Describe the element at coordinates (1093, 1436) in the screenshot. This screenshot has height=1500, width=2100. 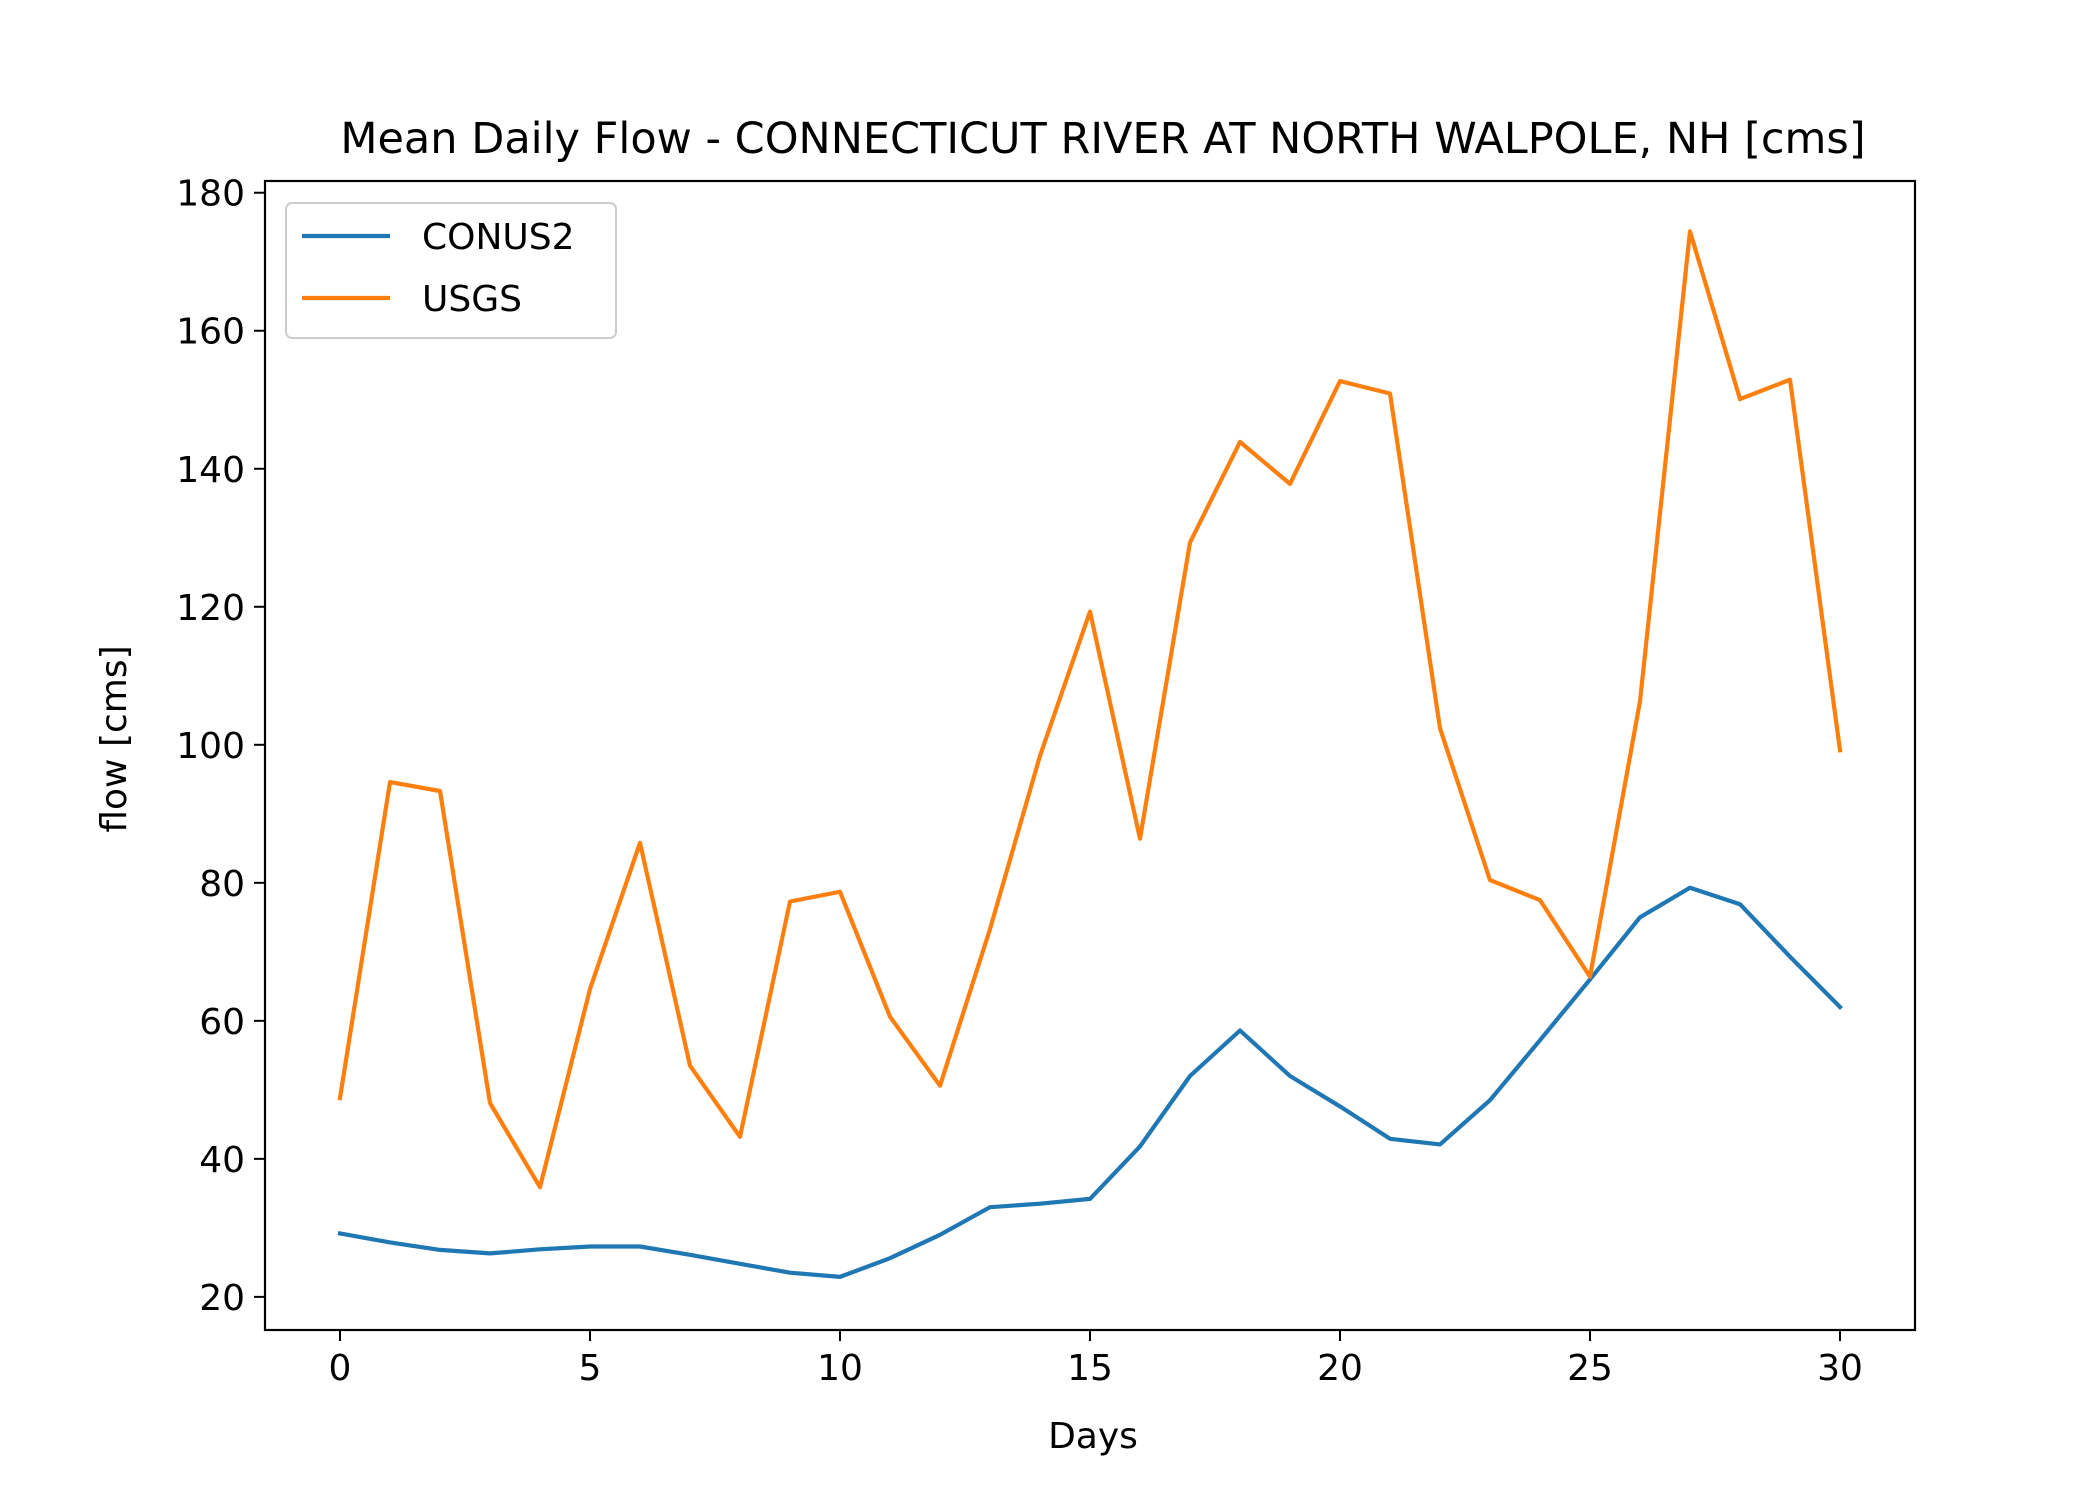
I see `x-axis-label: Days` at that location.